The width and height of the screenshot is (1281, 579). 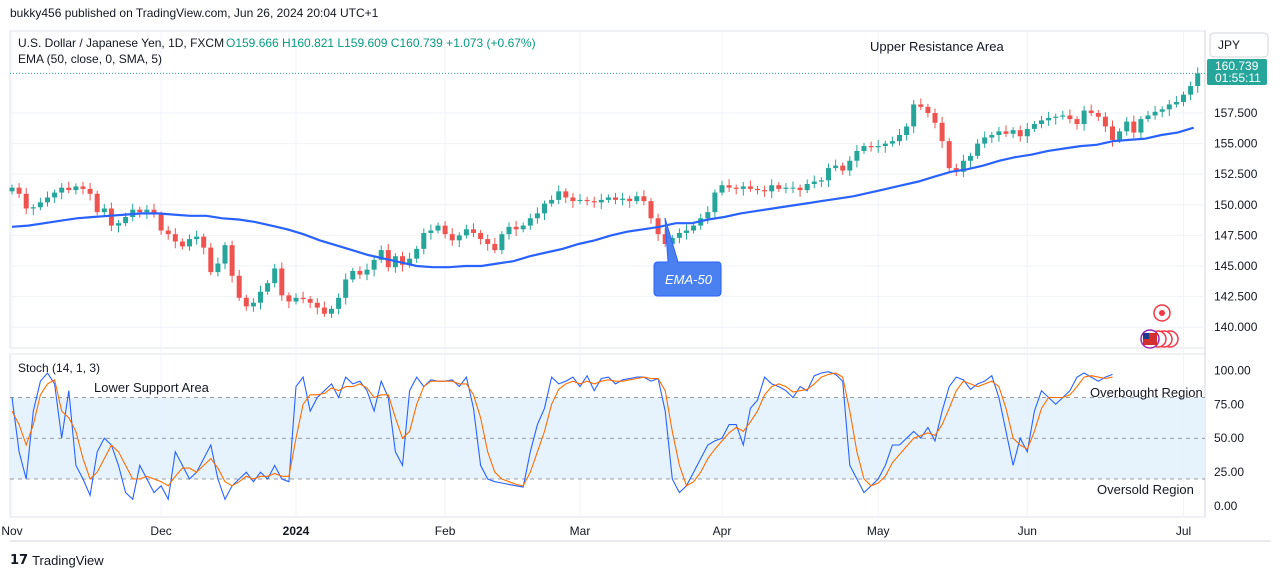 I want to click on ema-callout-bubble, so click(x=687, y=257).